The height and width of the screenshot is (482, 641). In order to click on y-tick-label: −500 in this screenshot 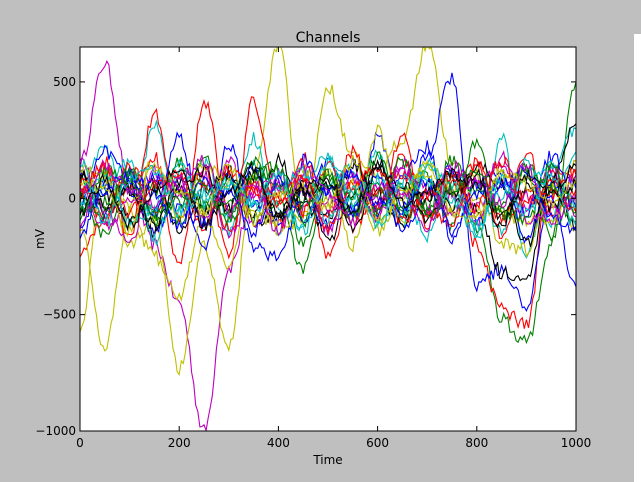, I will do `click(59, 315)`.